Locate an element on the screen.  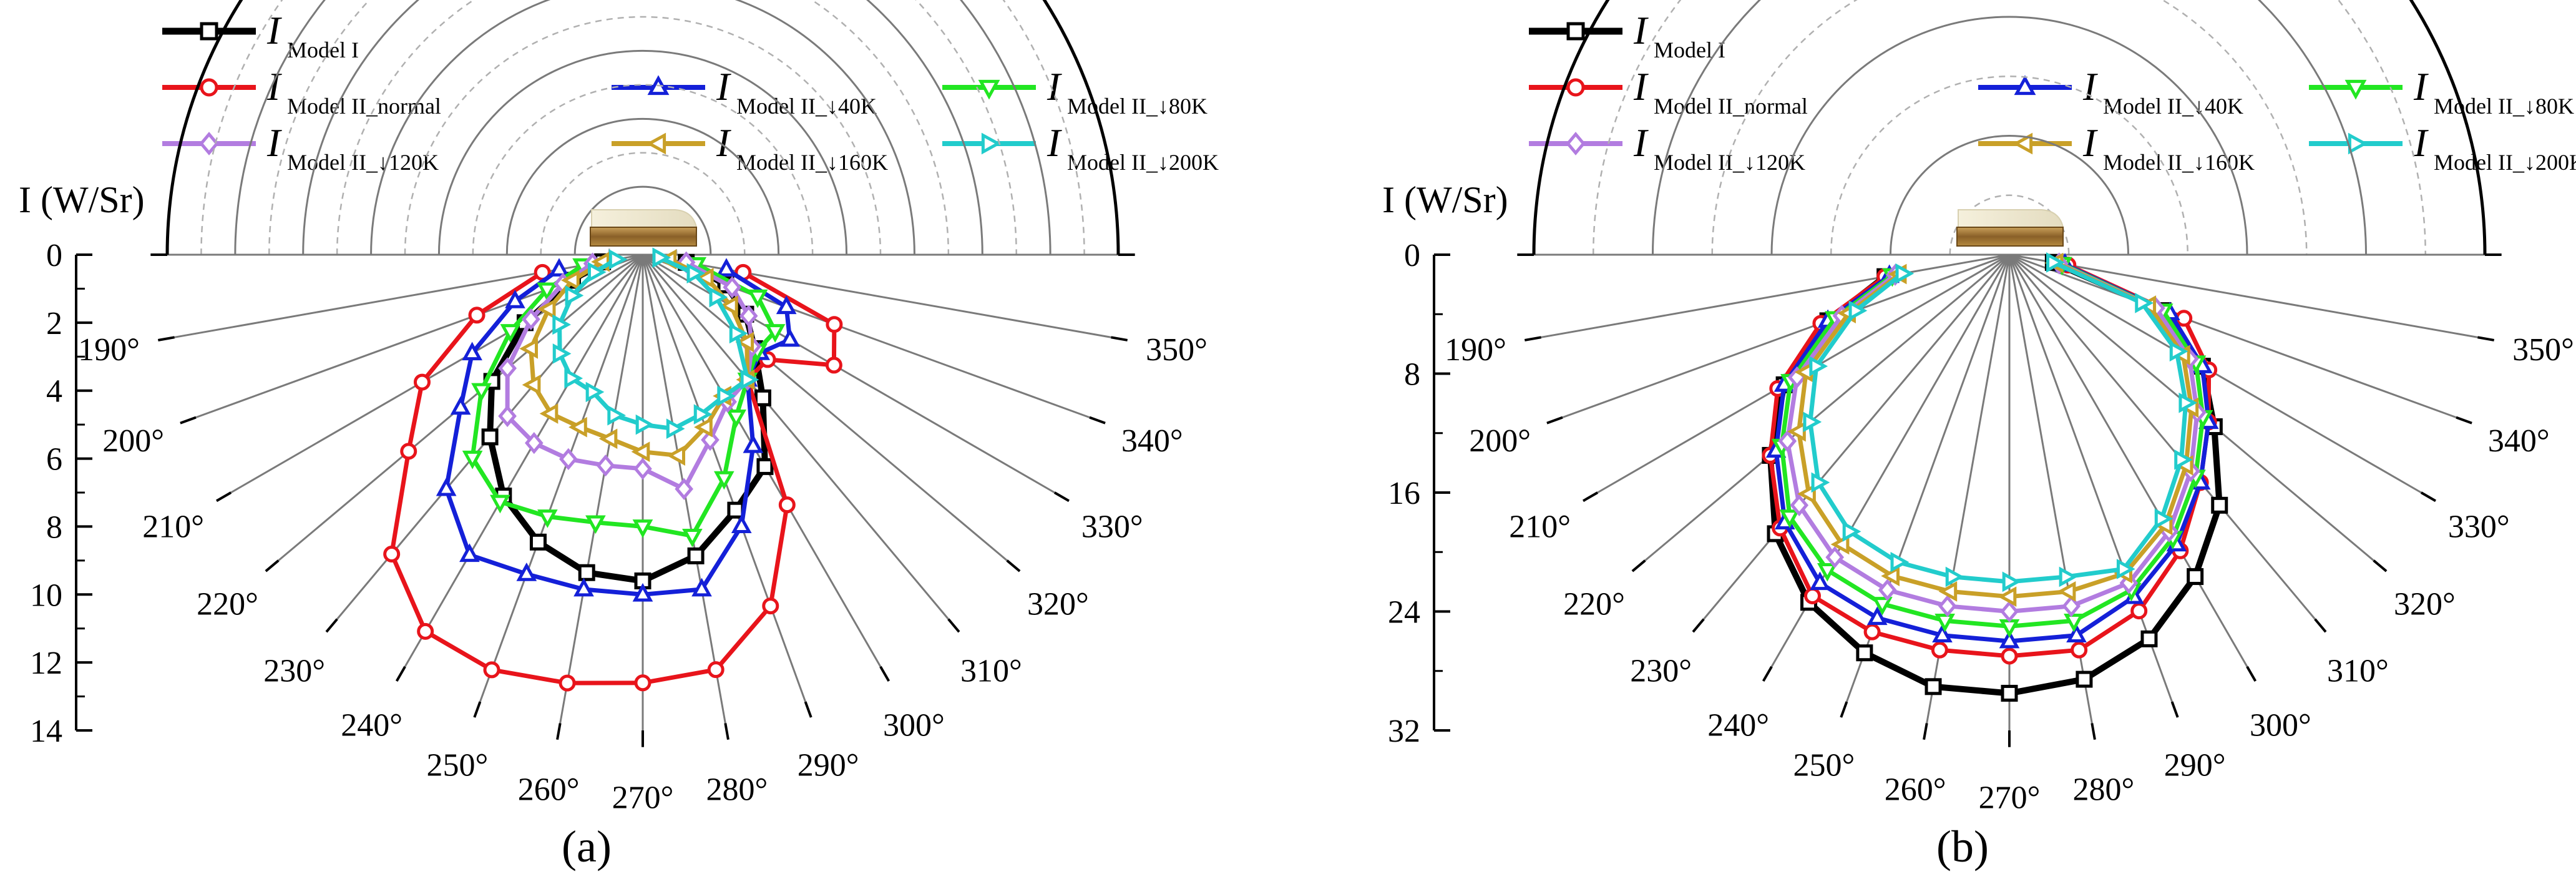
angle-label: 190° is located at coordinates (1475, 350).